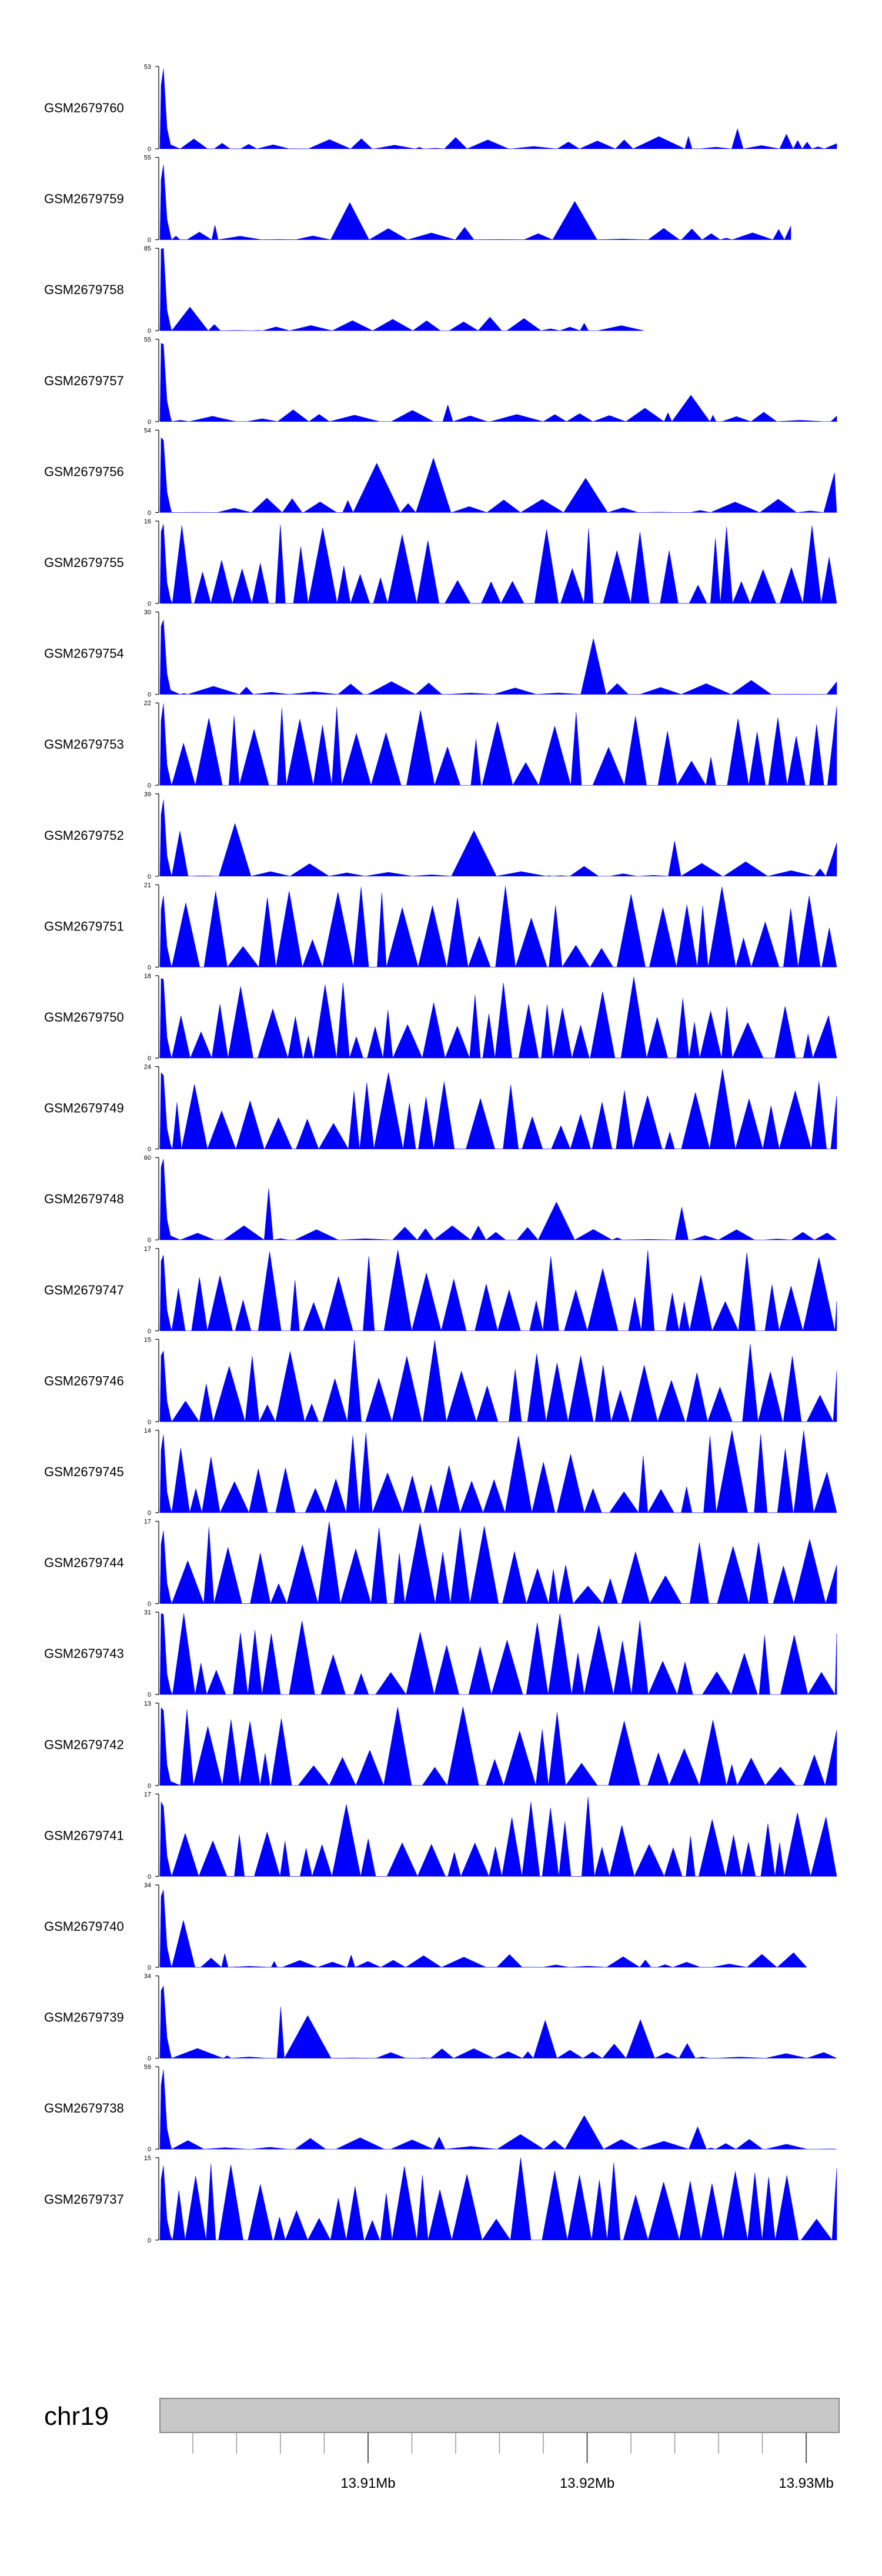 The image size is (882, 2576). Describe the element at coordinates (84, 1199) in the screenshot. I see `track-label: GSM2679748` at that location.